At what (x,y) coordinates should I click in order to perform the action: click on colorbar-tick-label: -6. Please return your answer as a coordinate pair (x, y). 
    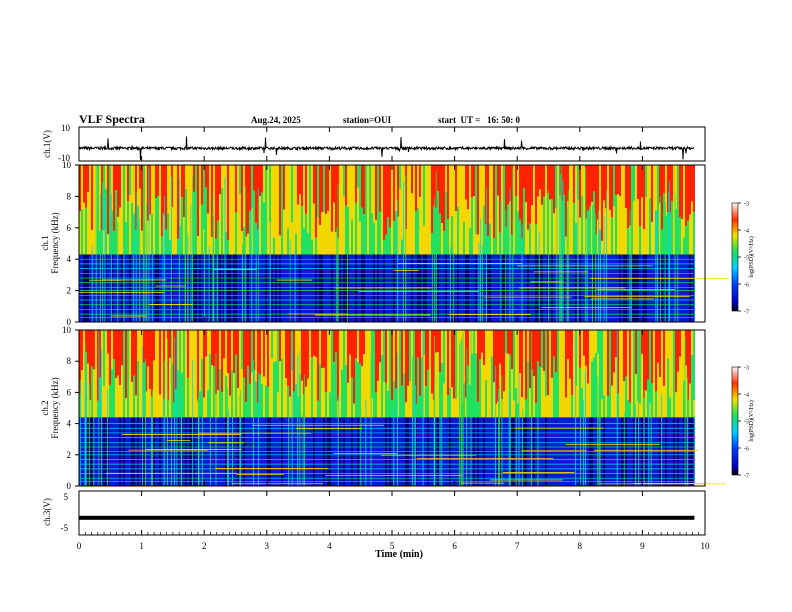
    Looking at the image, I should click on (746, 286).